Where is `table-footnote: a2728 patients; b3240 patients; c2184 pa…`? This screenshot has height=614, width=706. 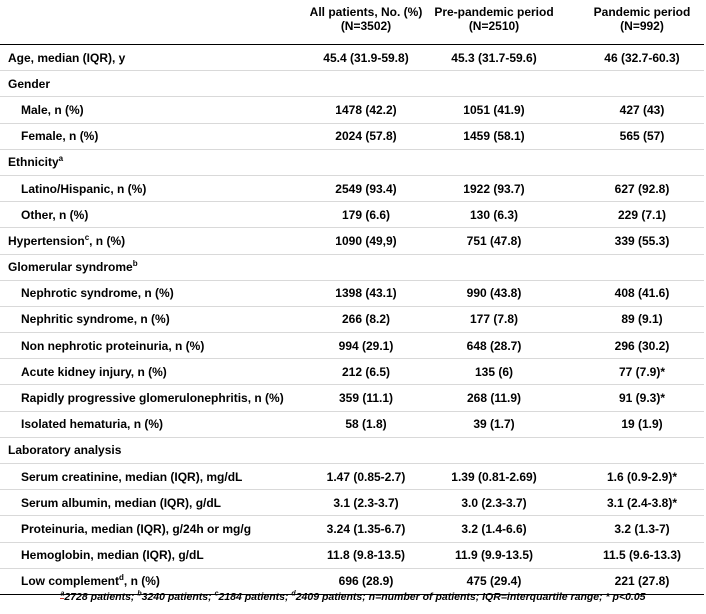
table-footnote: a2728 patients; b3240 patients; c2184 pa… is located at coordinates (353, 597).